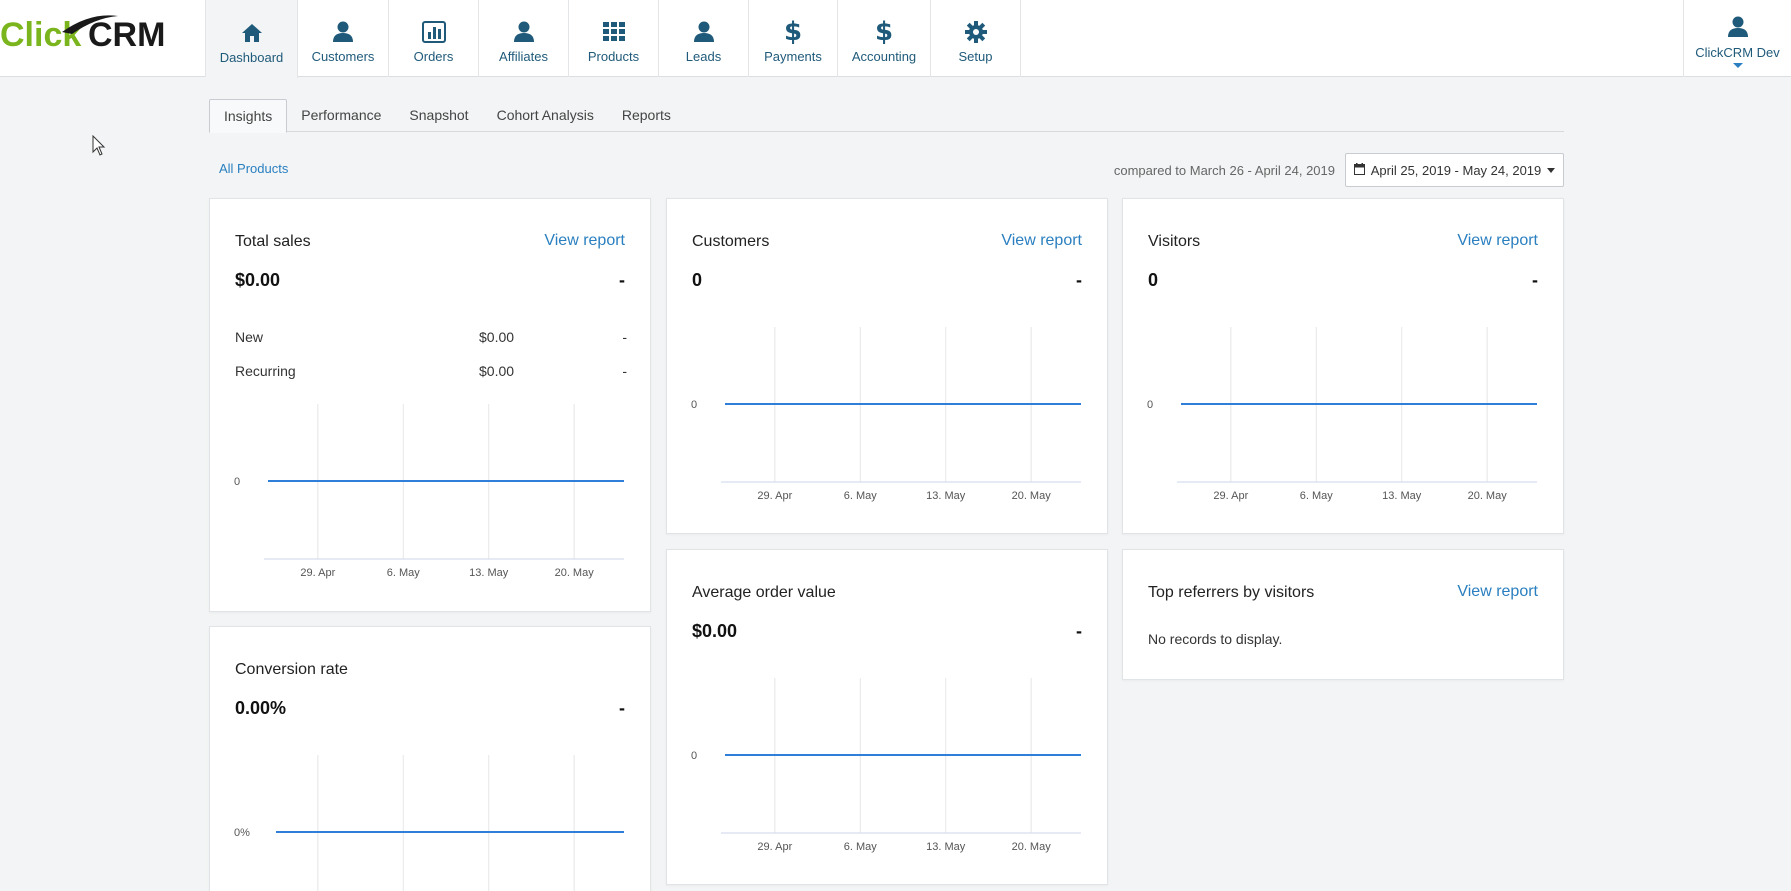 This screenshot has height=891, width=1791. Describe the element at coordinates (434, 32) in the screenshot. I see `bar-chart-icon` at that location.